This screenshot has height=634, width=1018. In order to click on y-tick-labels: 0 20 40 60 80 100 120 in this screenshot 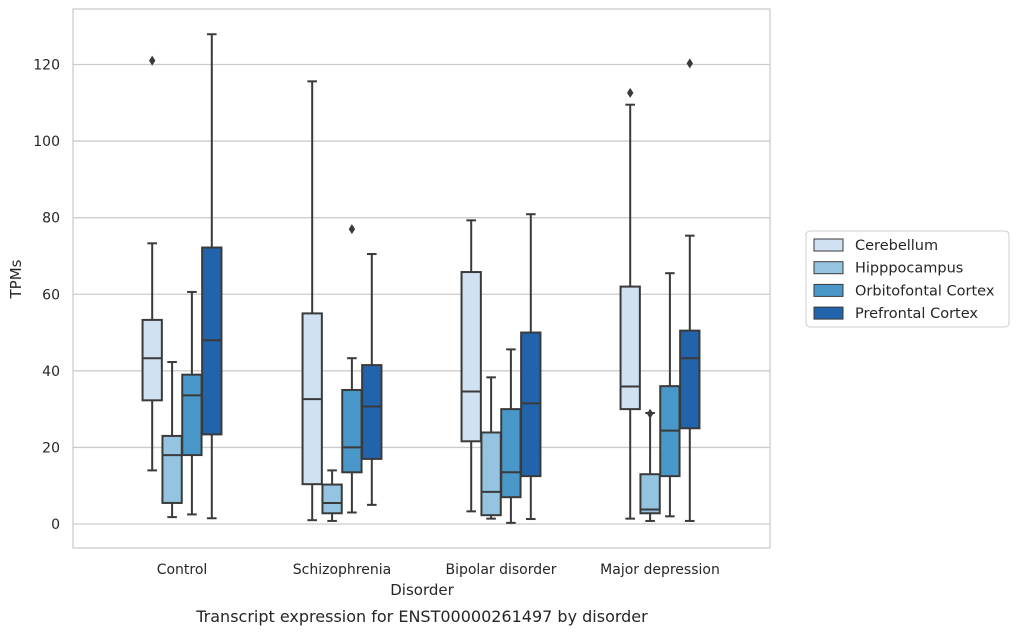, I will do `click(46, 296)`.